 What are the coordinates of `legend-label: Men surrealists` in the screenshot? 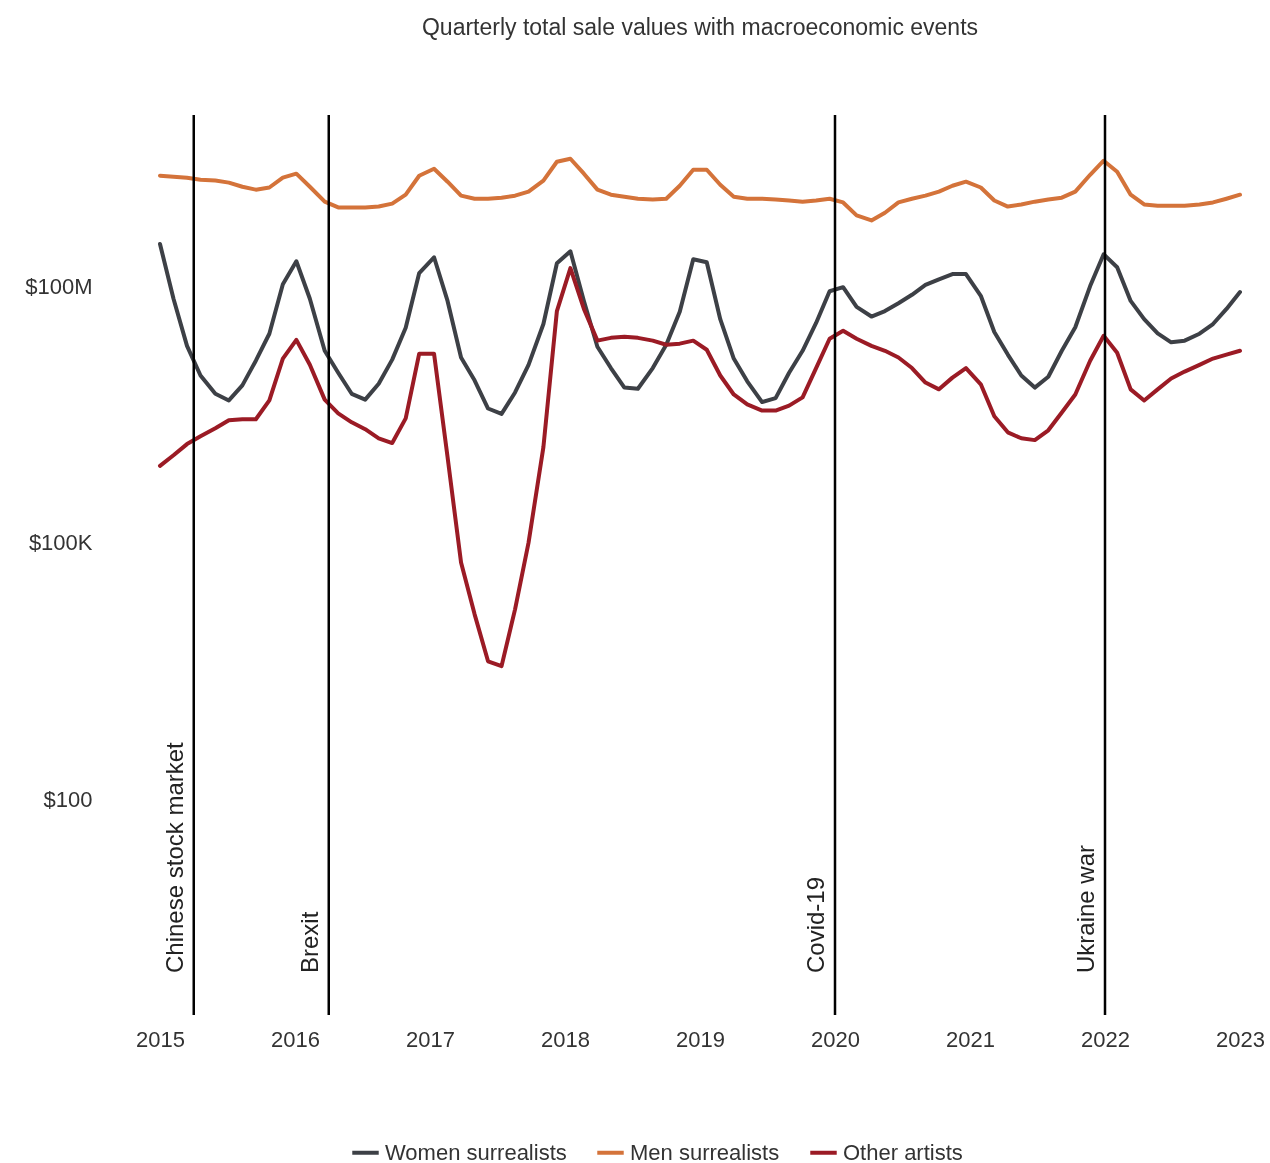 It's located at (705, 1151).